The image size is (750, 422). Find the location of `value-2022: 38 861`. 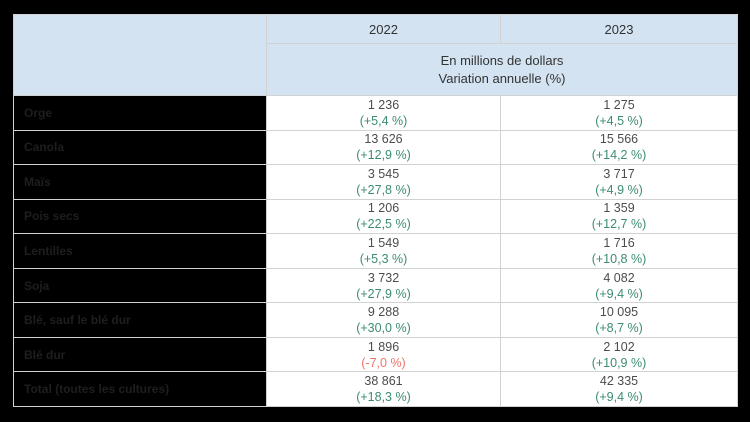

value-2022: 38 861 is located at coordinates (383, 381).